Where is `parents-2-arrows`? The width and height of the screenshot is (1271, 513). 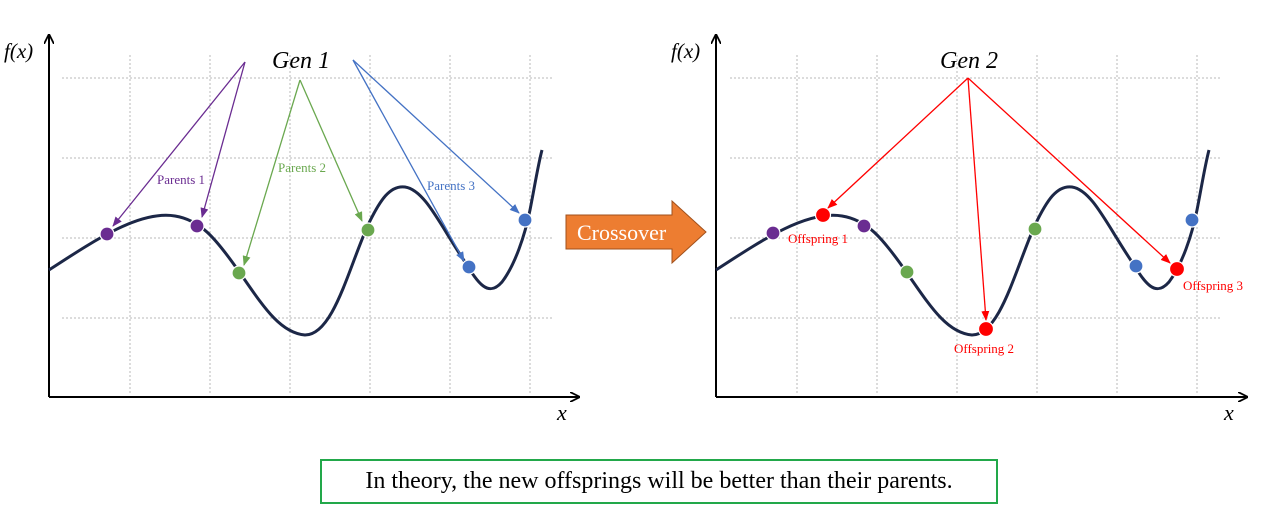
parents-2-arrows is located at coordinates (302, 172).